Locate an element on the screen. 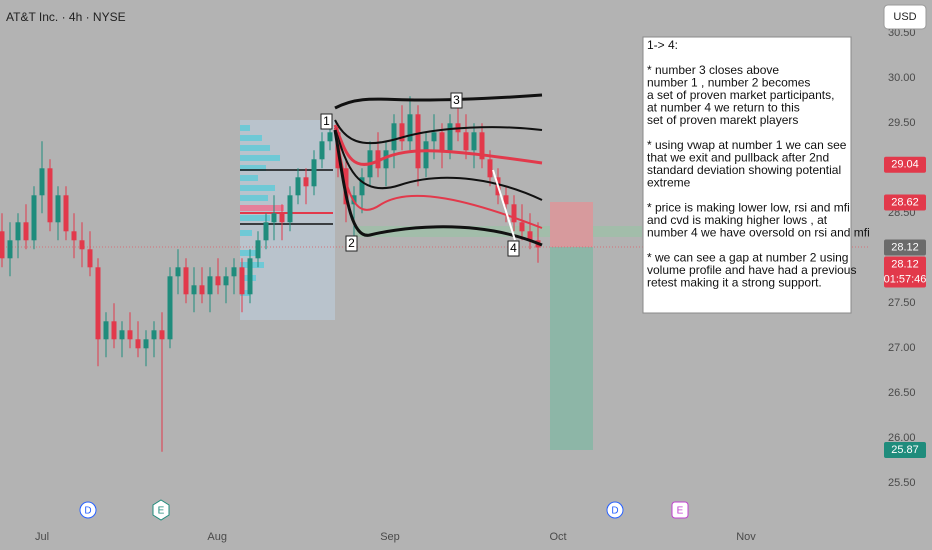 The image size is (932, 550). y-tick-label: 27.00 is located at coordinates (902, 348).